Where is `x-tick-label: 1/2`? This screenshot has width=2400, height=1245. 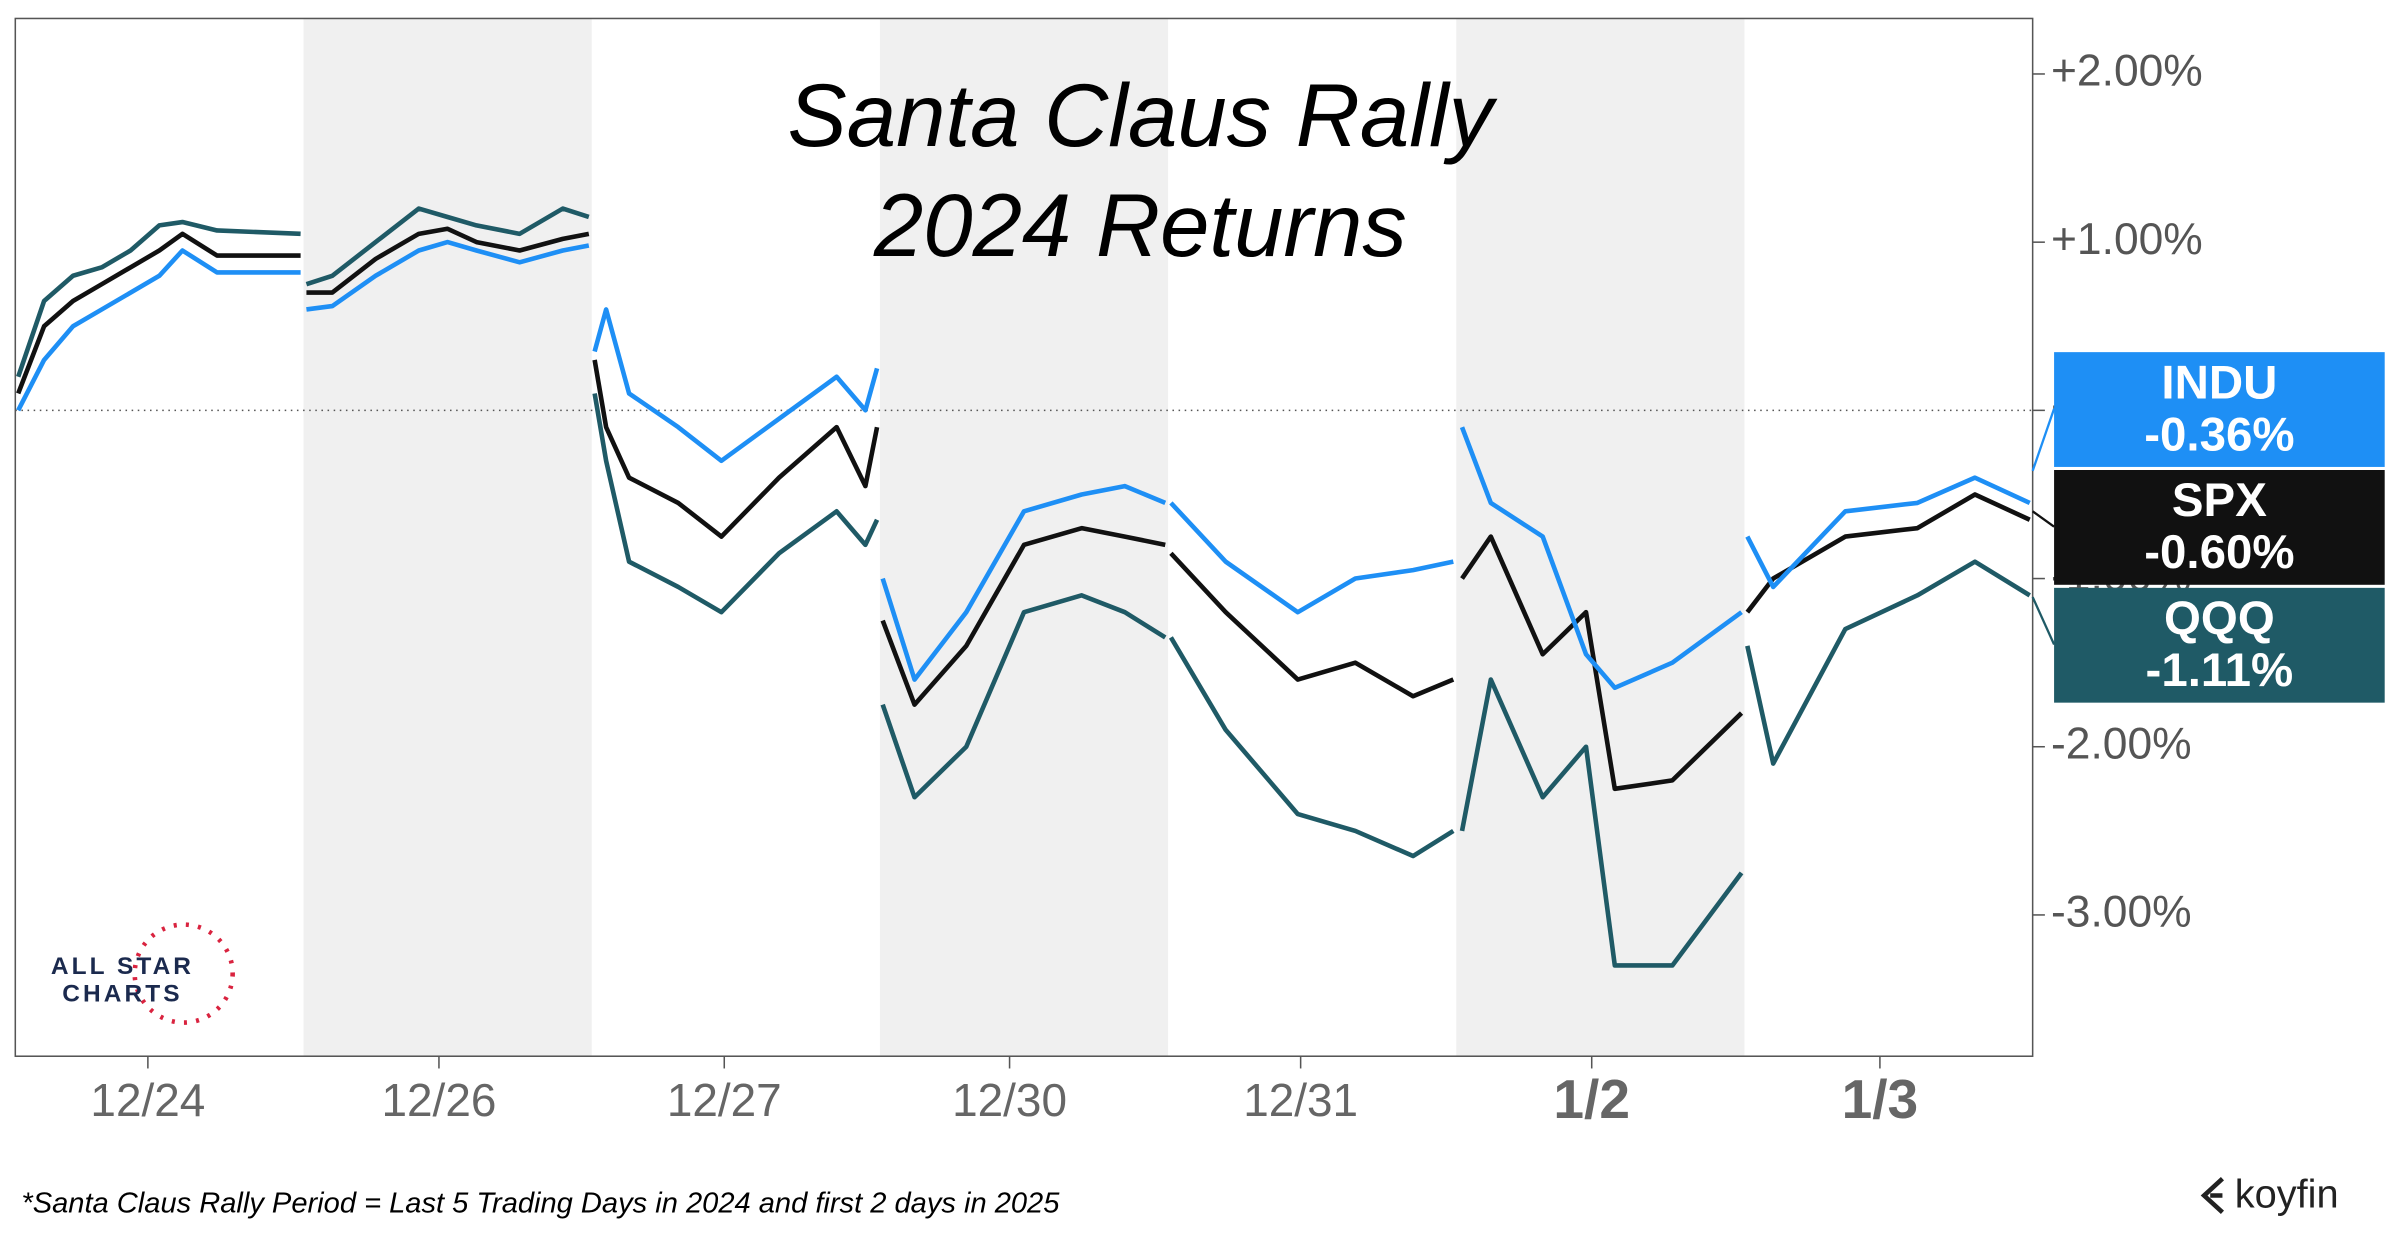
x-tick-label: 1/2 is located at coordinates (1591, 1099).